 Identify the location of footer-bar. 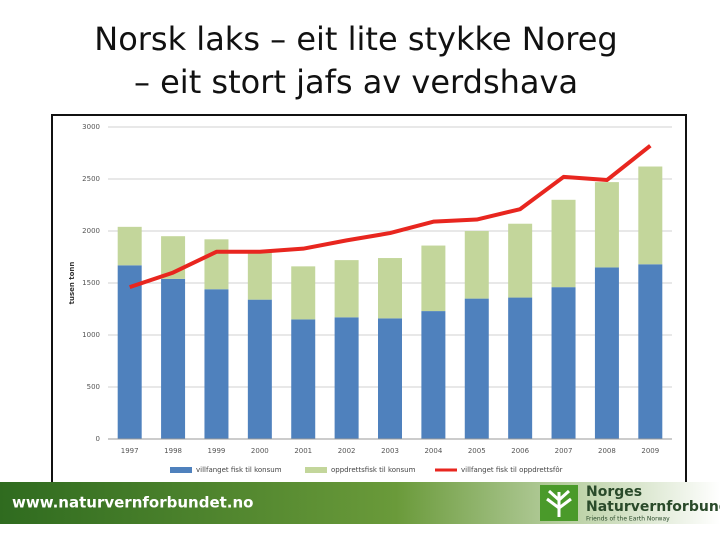
(360, 503).